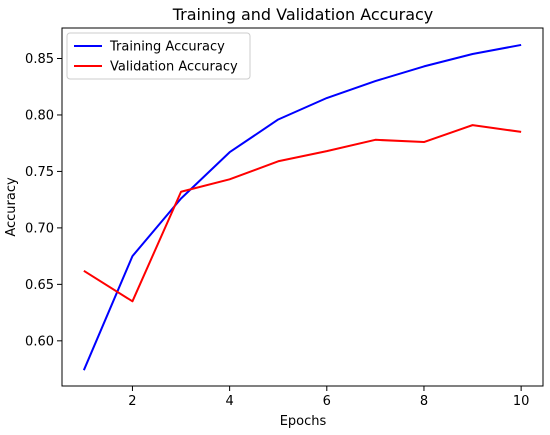 This screenshot has height=435, width=550. Describe the element at coordinates (167, 47) in the screenshot. I see `legend-label-0: Training Accuracy` at that location.